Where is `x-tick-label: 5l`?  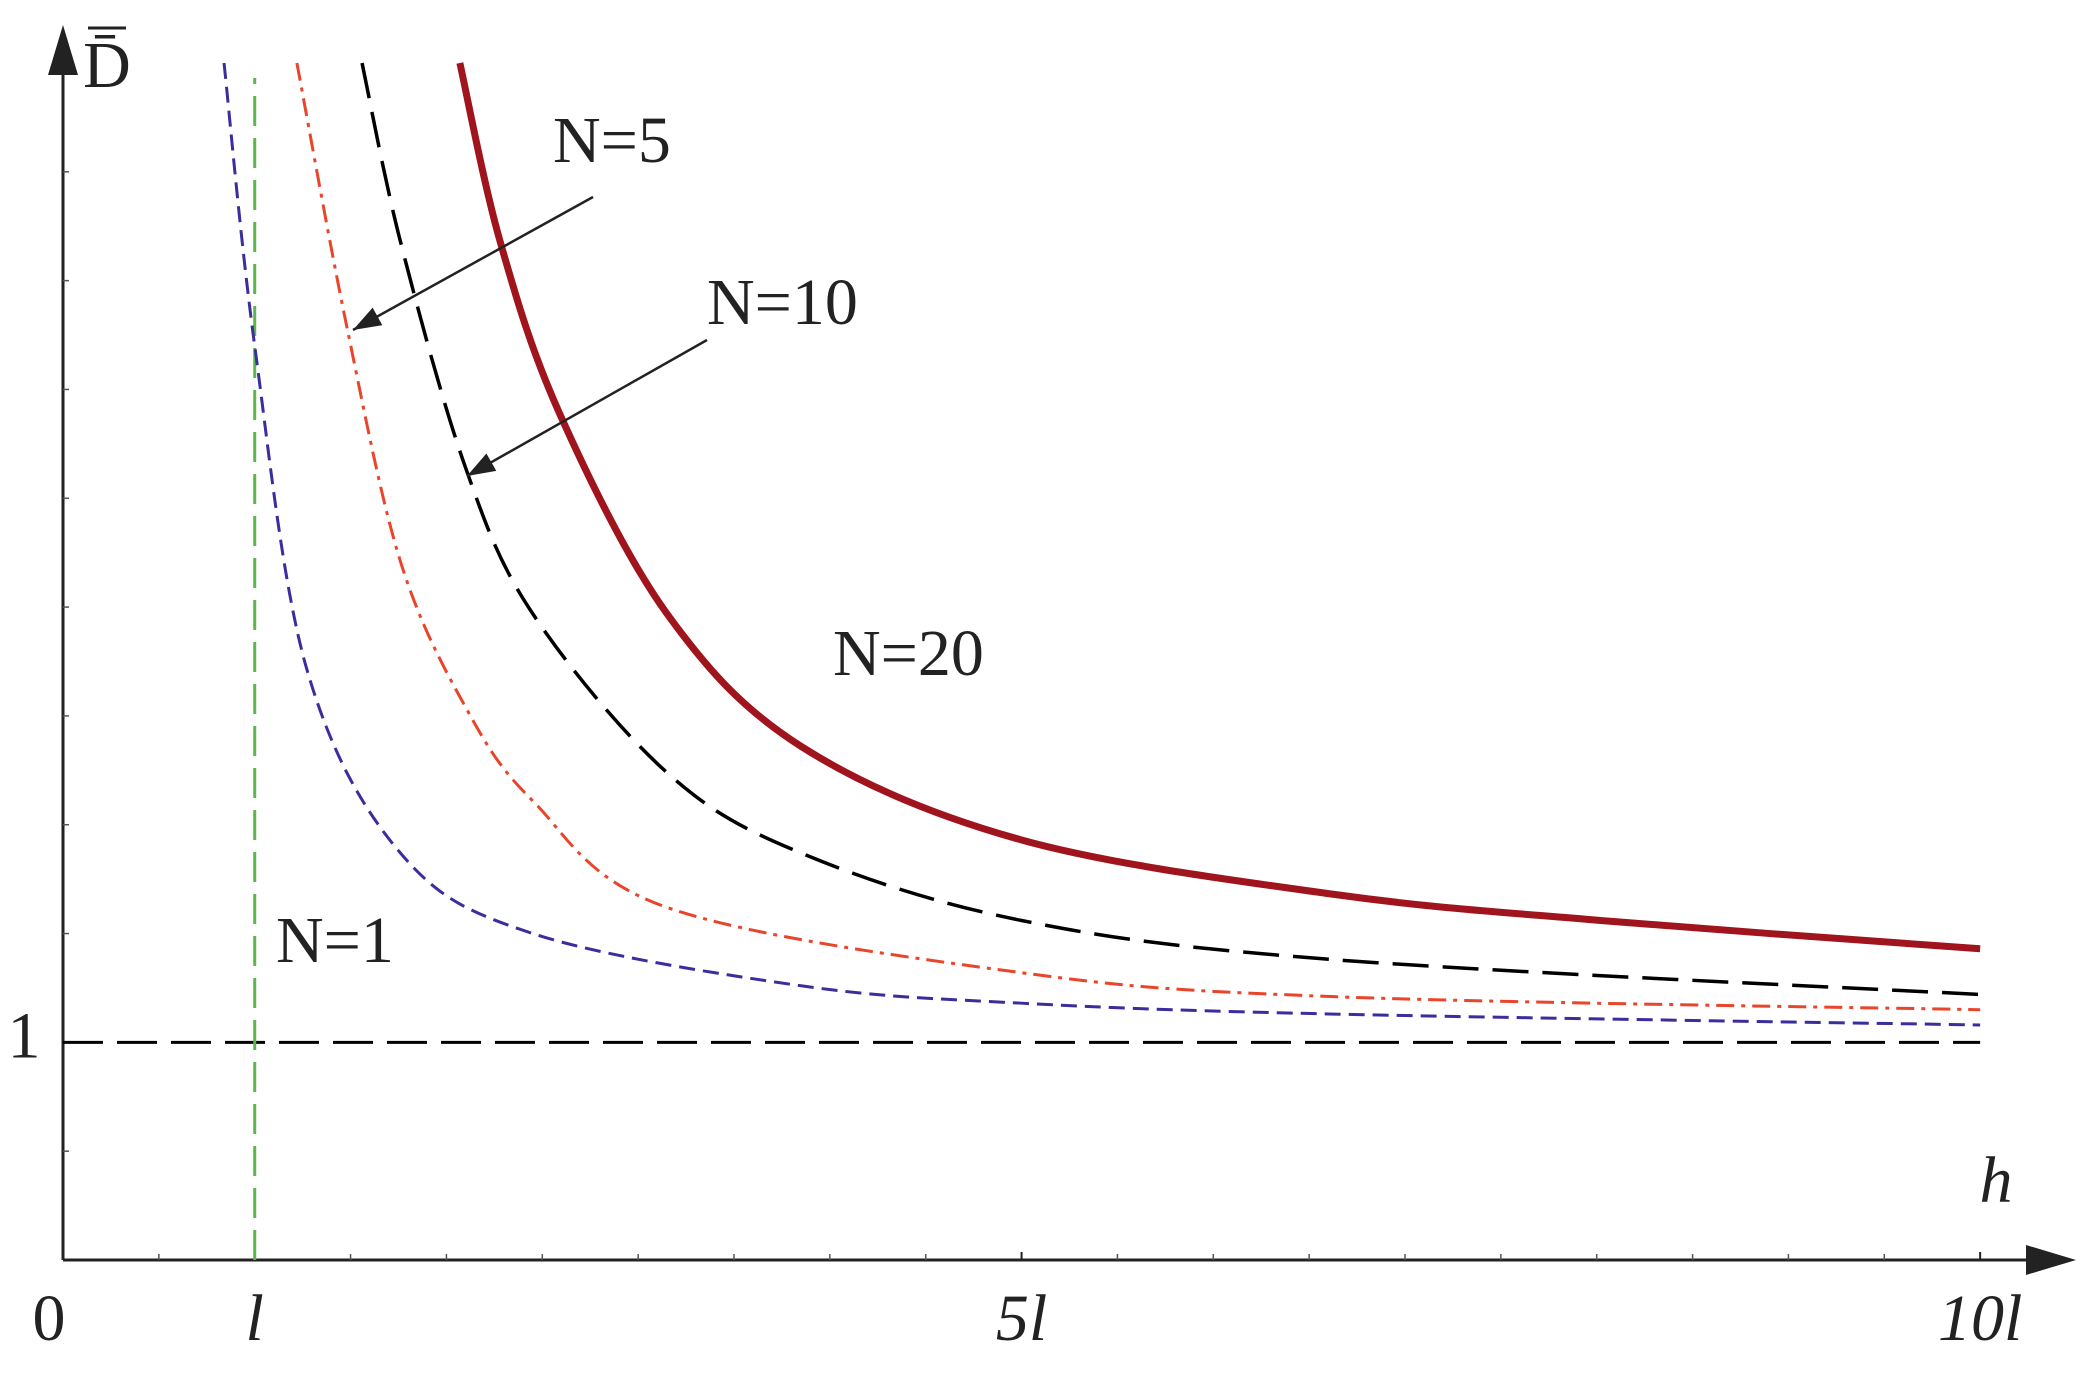 x-tick-label: 5l is located at coordinates (1021, 1318).